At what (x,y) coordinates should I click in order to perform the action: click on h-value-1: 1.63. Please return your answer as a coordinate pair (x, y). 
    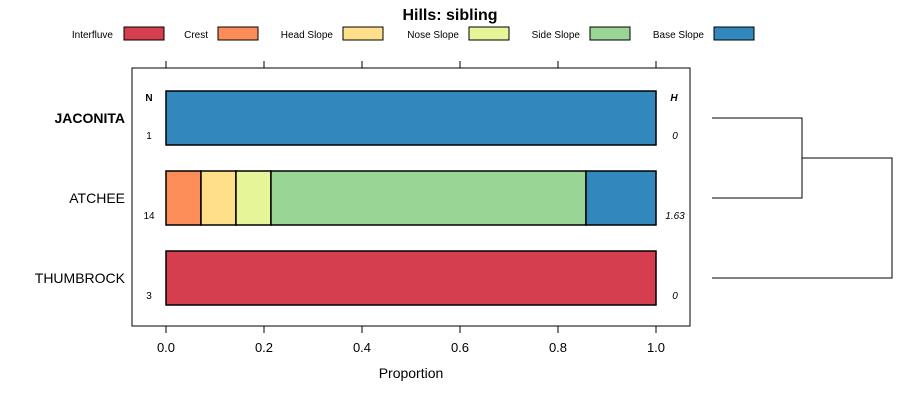
    Looking at the image, I should click on (675, 216).